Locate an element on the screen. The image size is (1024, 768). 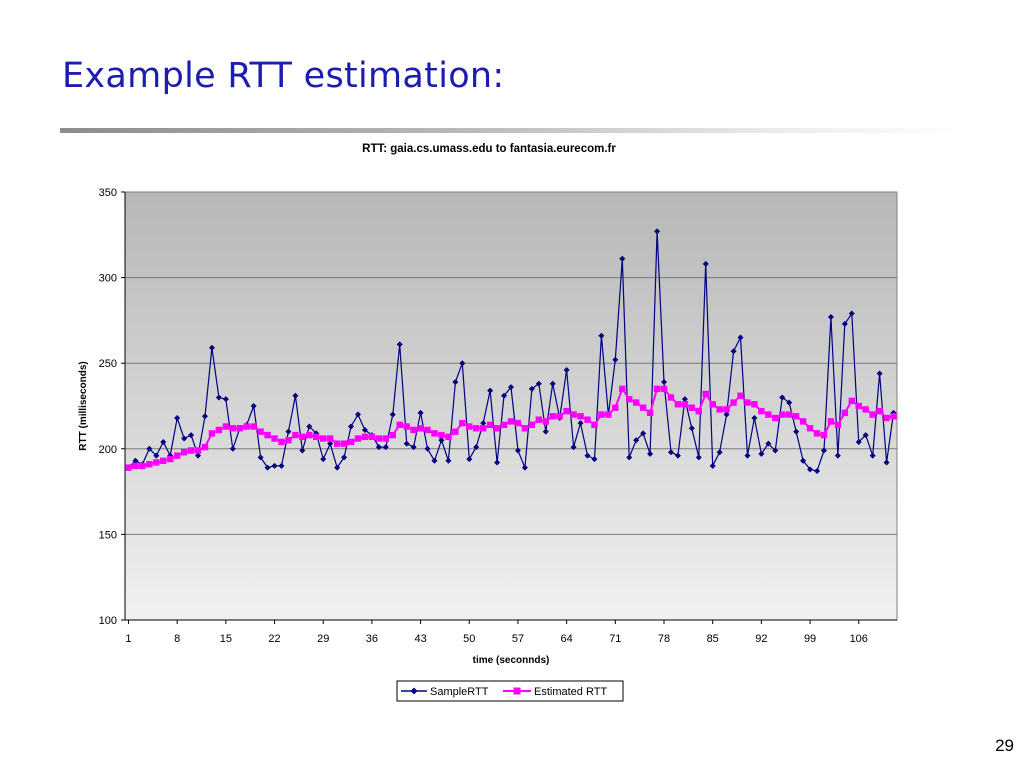
y-tick-label: 350 is located at coordinates (108, 193).